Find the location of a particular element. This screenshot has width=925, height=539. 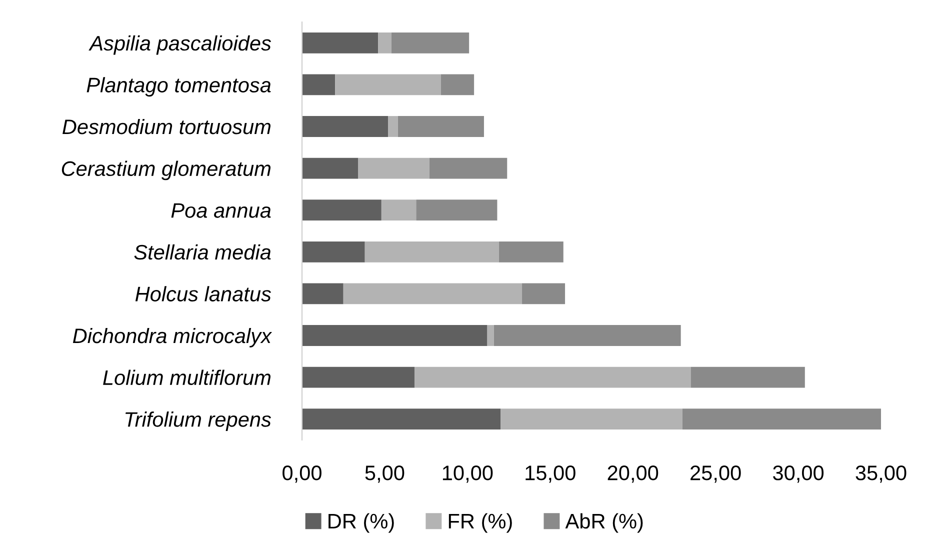

y-tick-label: Lolium multiflorum is located at coordinates (186, 378).